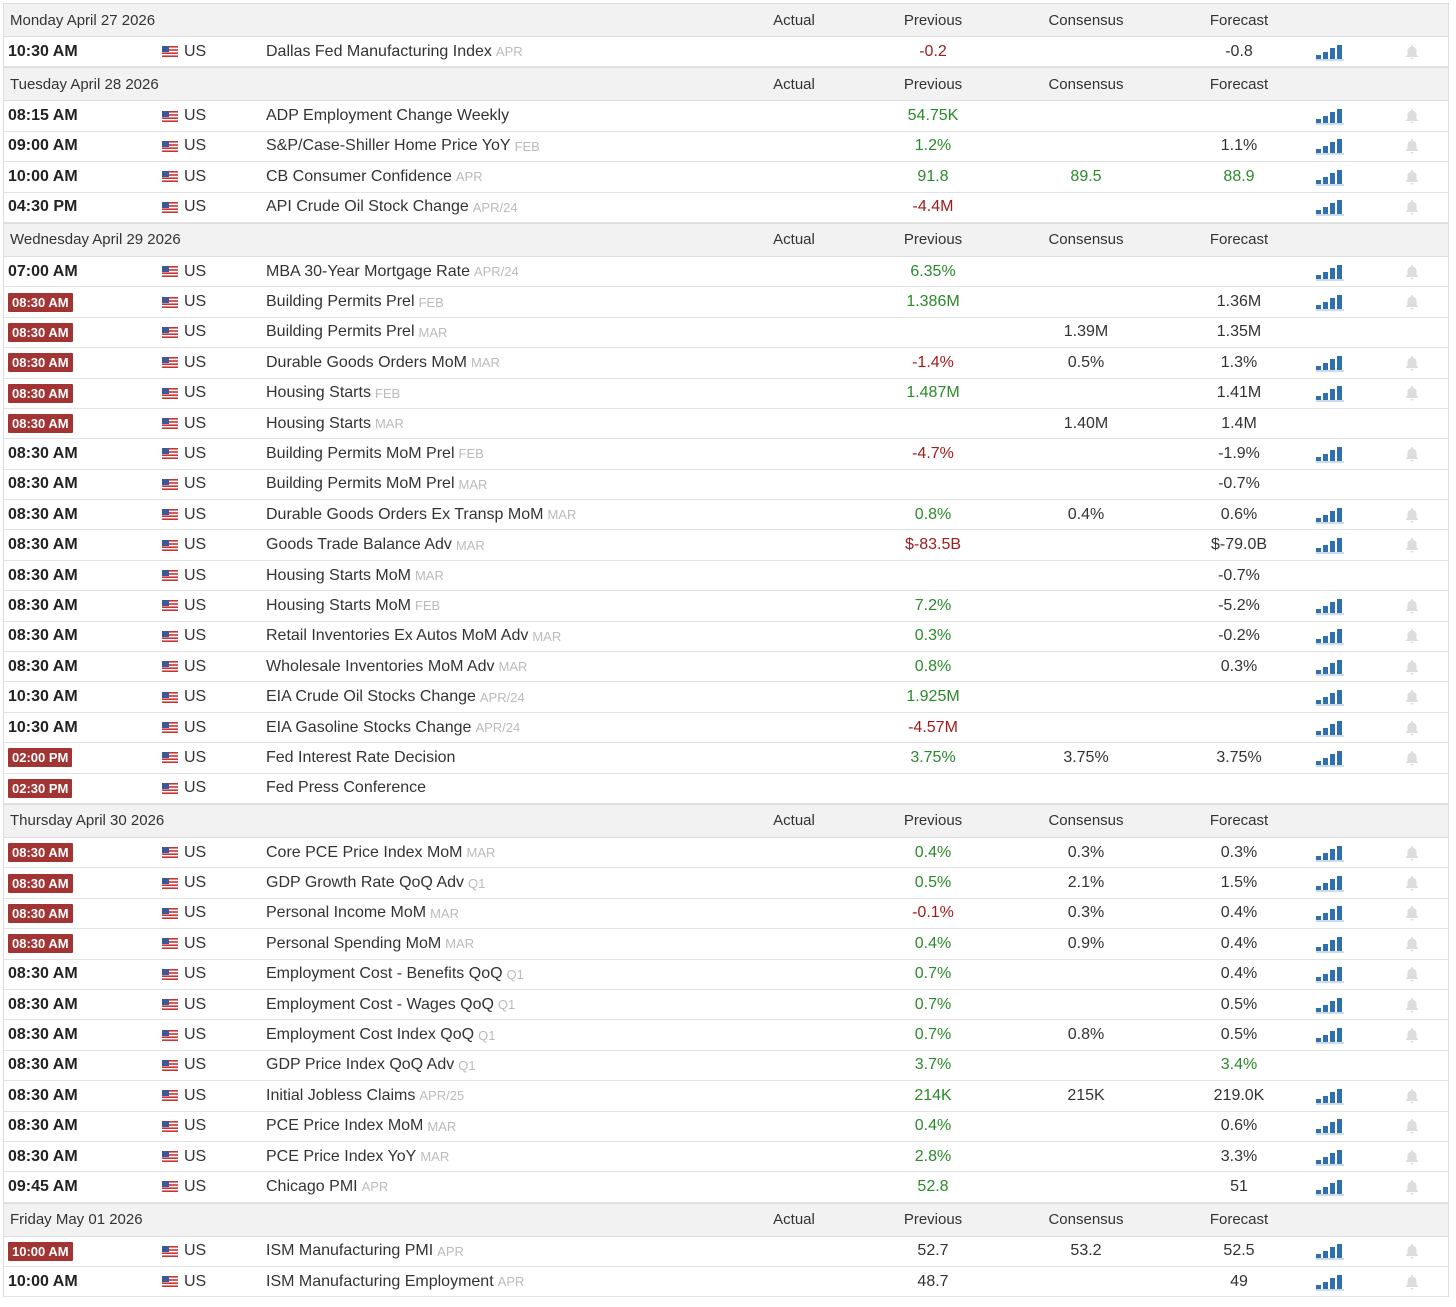 This screenshot has height=1307, width=1456. Describe the element at coordinates (933, 1220) in the screenshot. I see `column-header: Previous` at that location.